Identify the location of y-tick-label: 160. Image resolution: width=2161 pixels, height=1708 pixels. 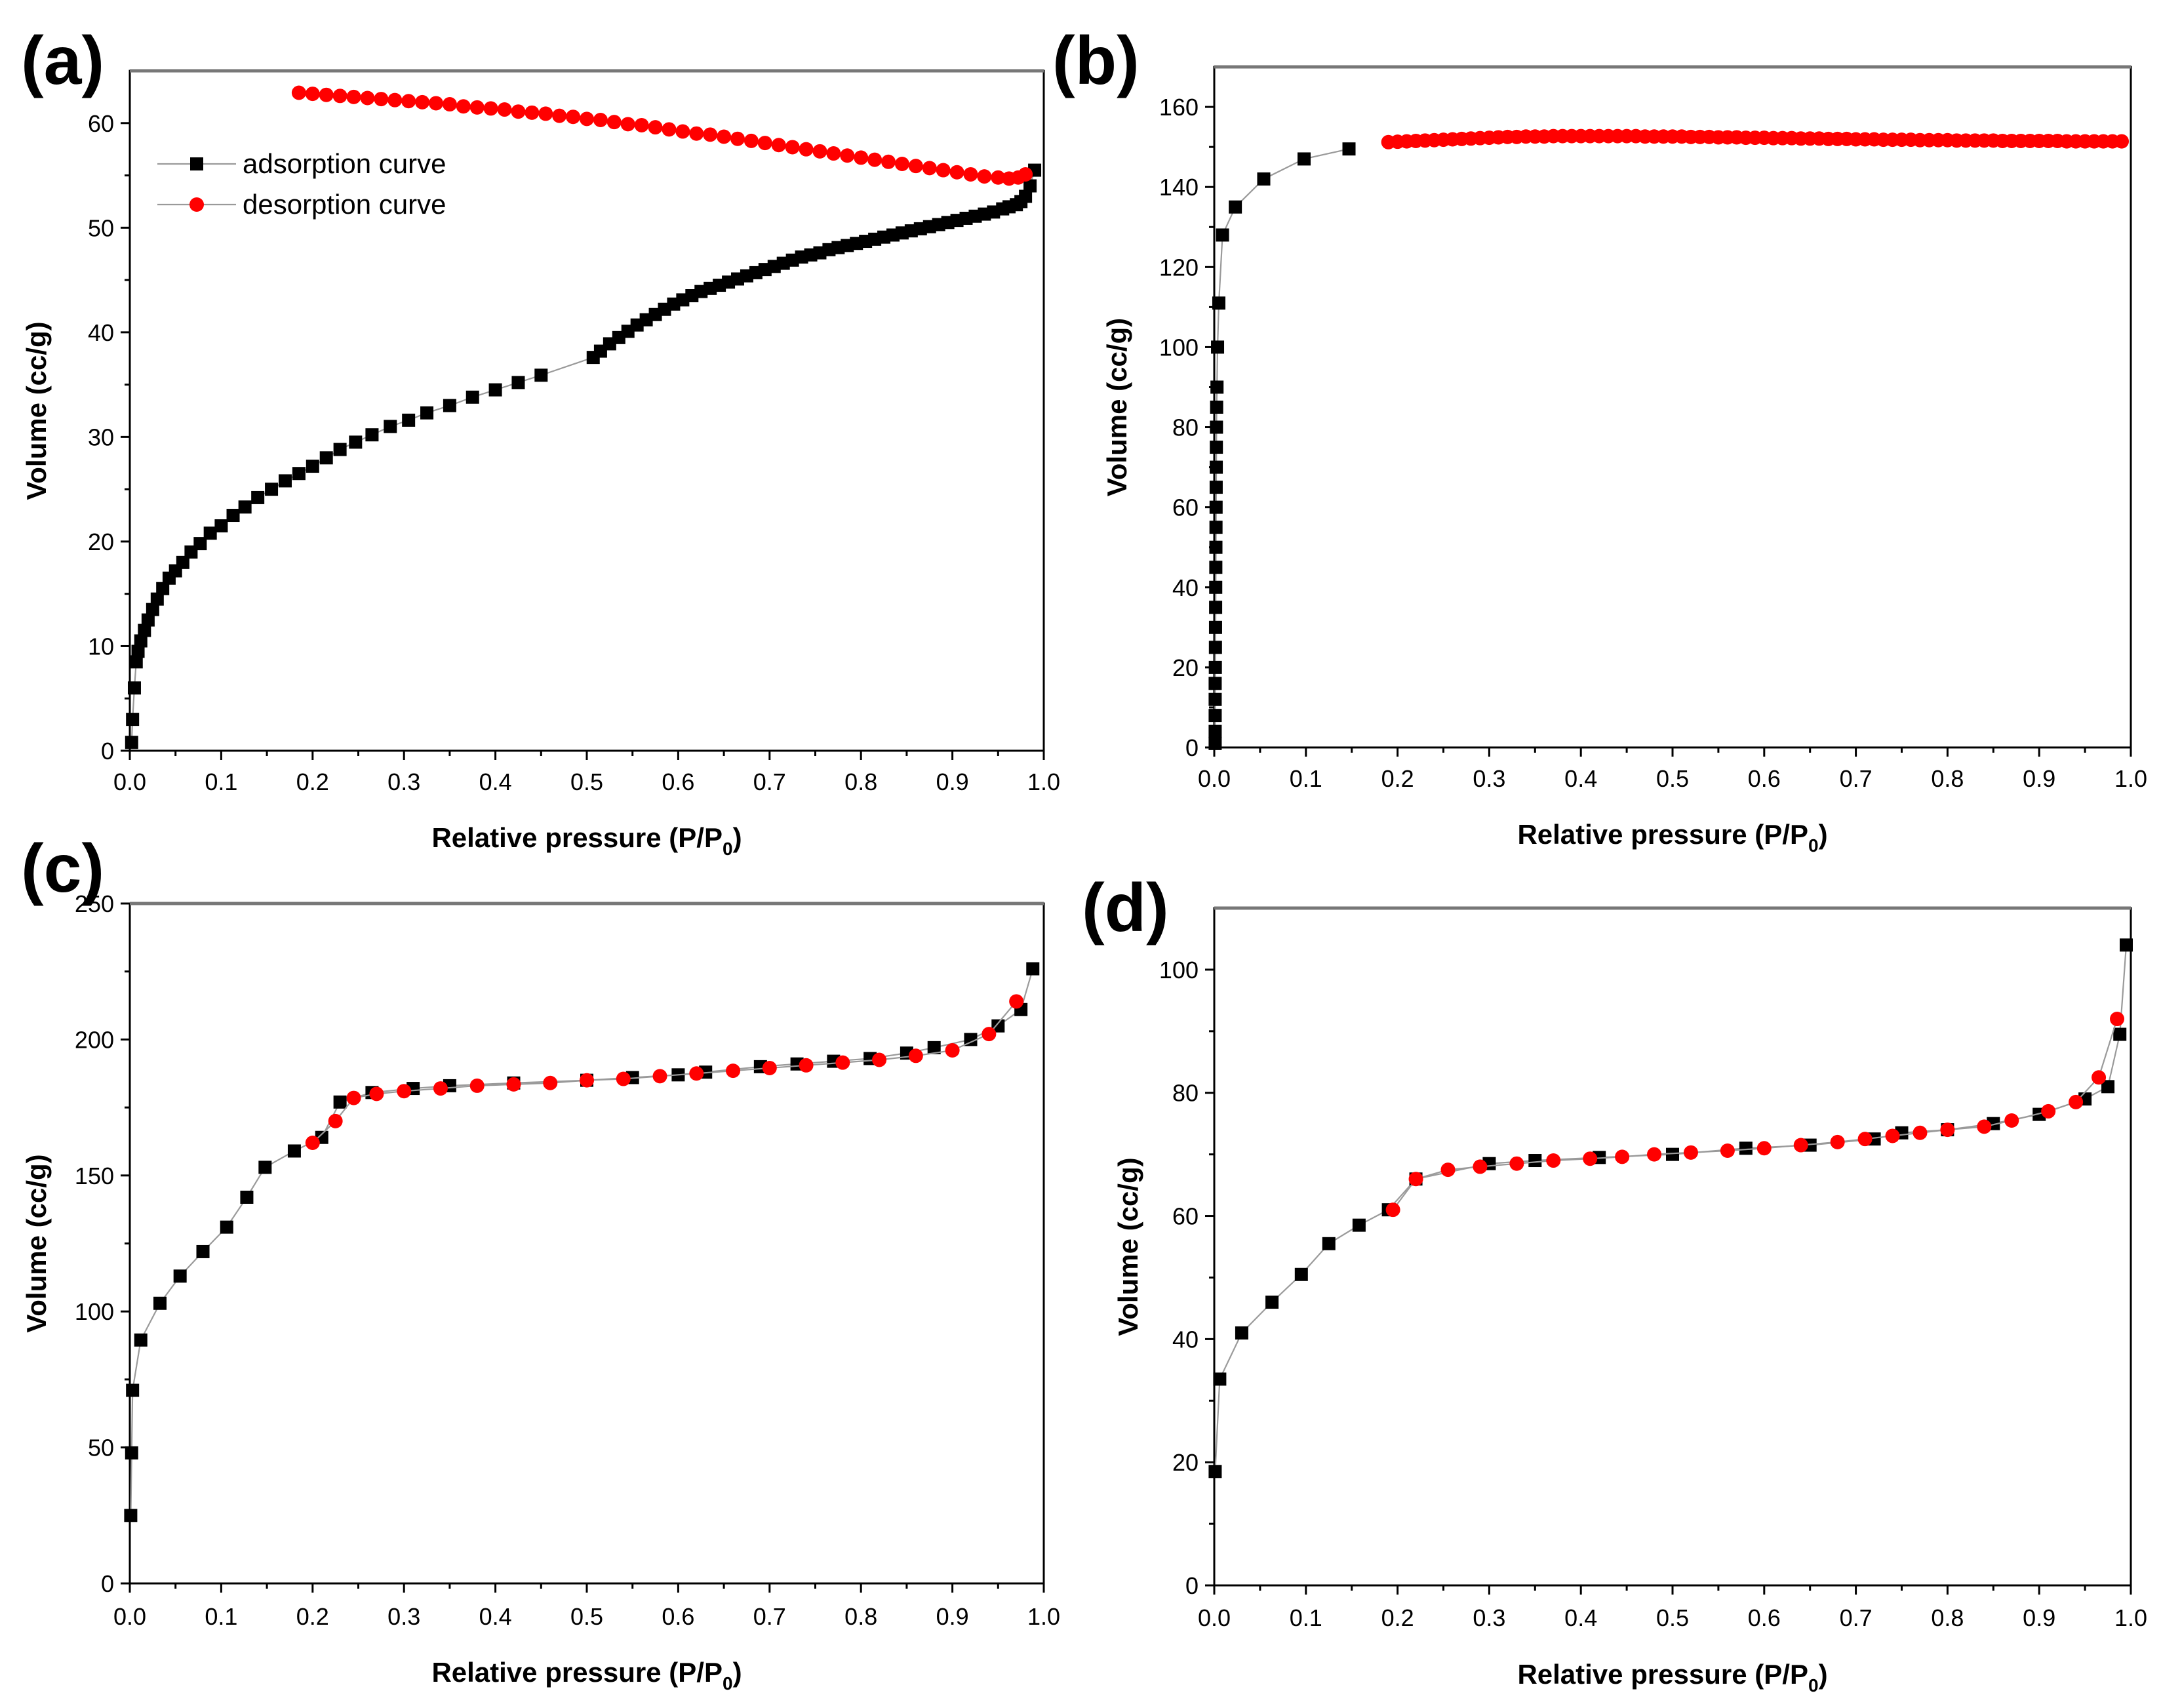
(1179, 107).